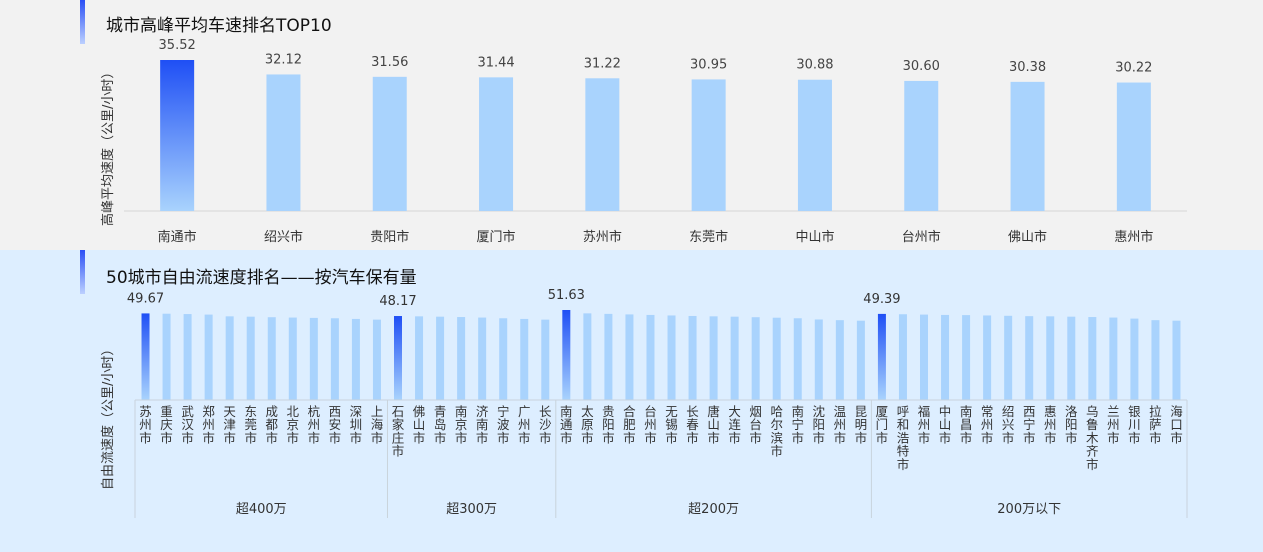 The width and height of the screenshot is (1263, 552). What do you see at coordinates (1050, 424) in the screenshot?
I see `bottom-x-tick-label: 惠州市` at bounding box center [1050, 424].